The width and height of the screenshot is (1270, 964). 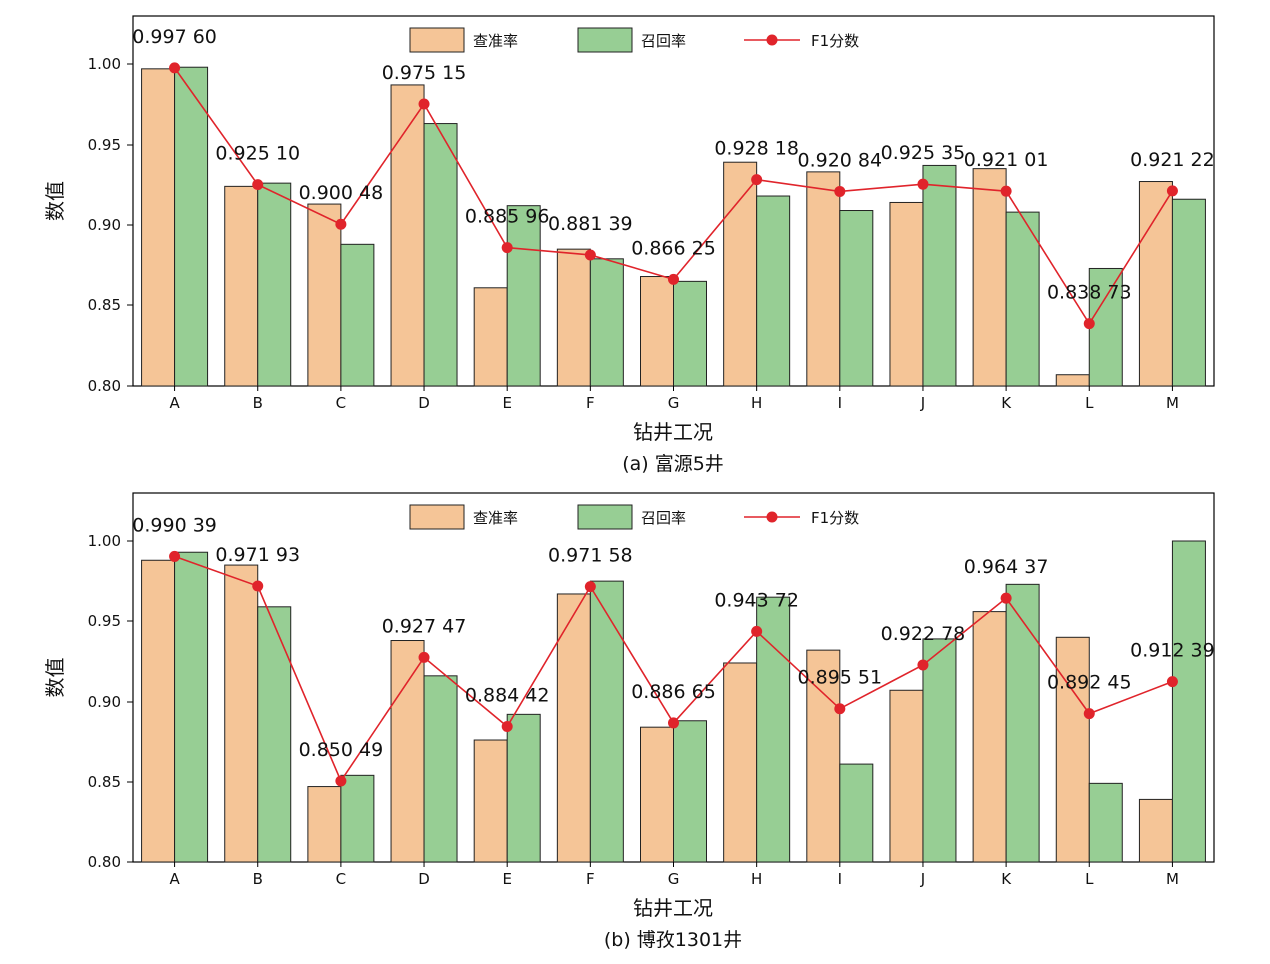 What do you see at coordinates (840, 403) in the screenshot?
I see `x-tick-label-I: I` at bounding box center [840, 403].